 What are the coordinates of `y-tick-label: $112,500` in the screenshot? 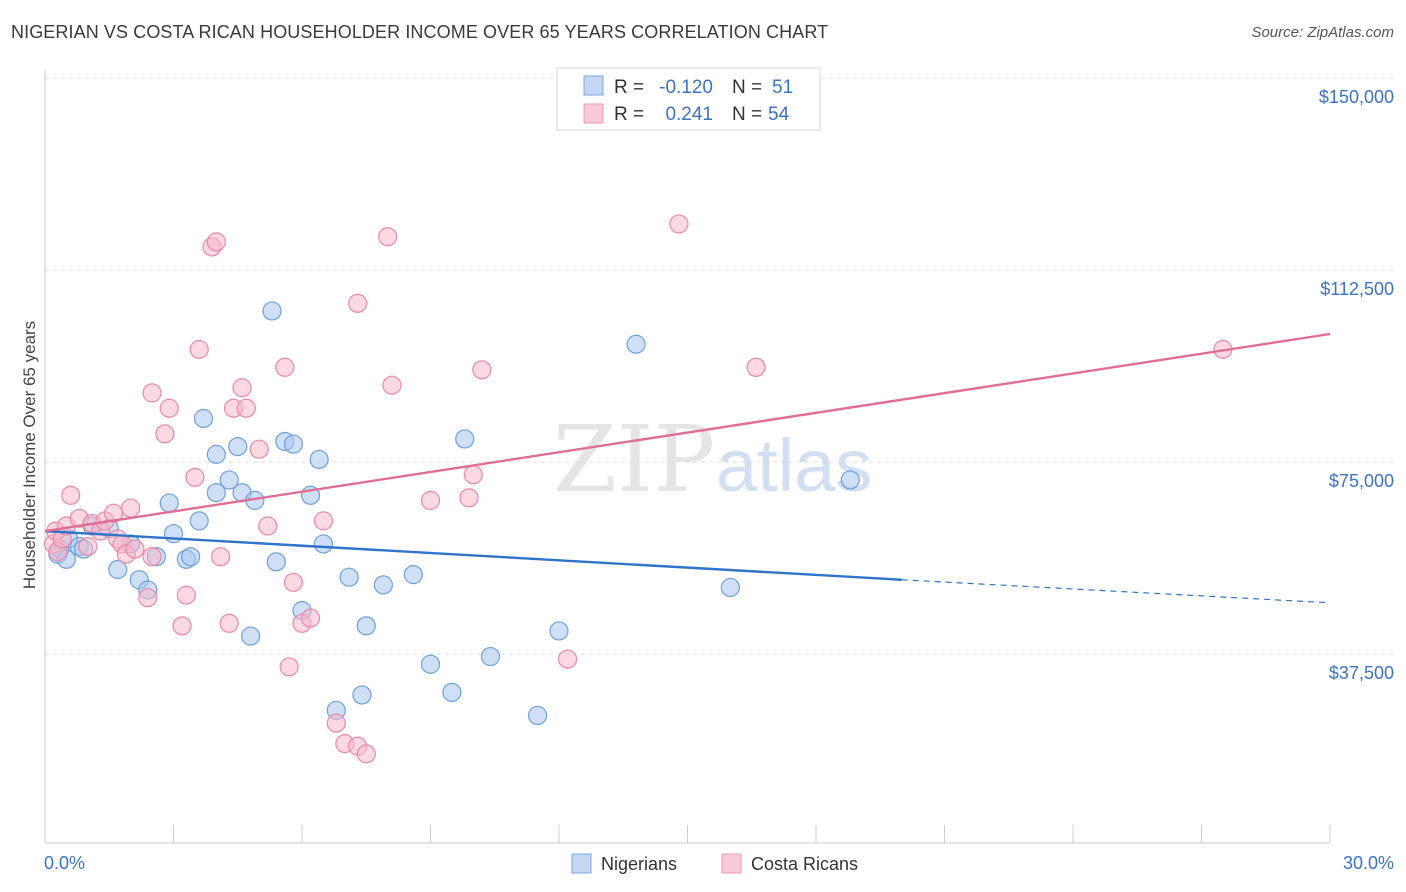 It's located at (1357, 289).